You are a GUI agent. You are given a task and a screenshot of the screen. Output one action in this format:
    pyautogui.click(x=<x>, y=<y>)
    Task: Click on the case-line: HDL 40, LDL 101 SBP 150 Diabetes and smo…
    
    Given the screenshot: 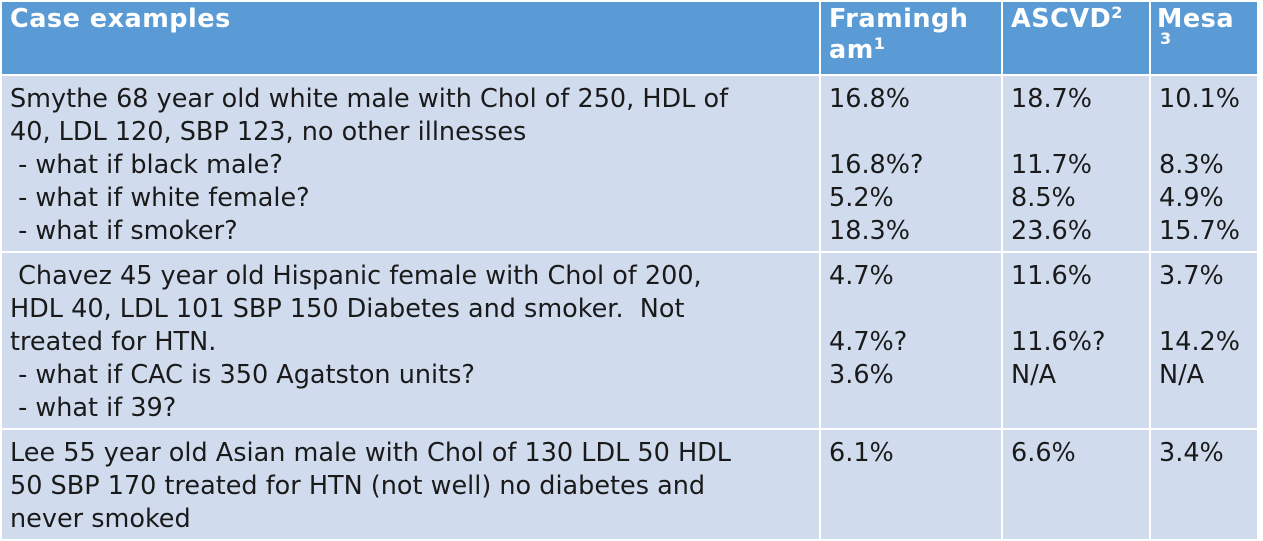 What is the action you would take?
    pyautogui.click(x=347, y=309)
    